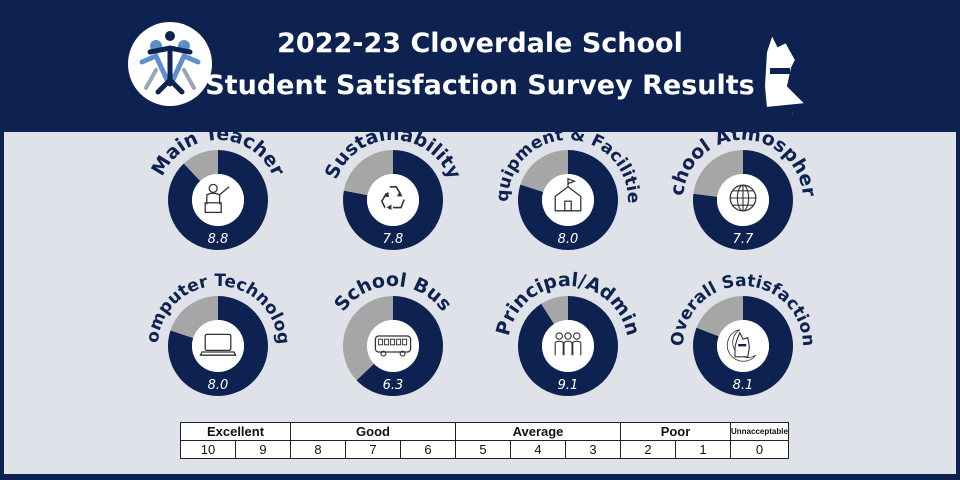 The width and height of the screenshot is (960, 480). What do you see at coordinates (373, 431) in the screenshot?
I see `legend-group-good: Good` at bounding box center [373, 431].